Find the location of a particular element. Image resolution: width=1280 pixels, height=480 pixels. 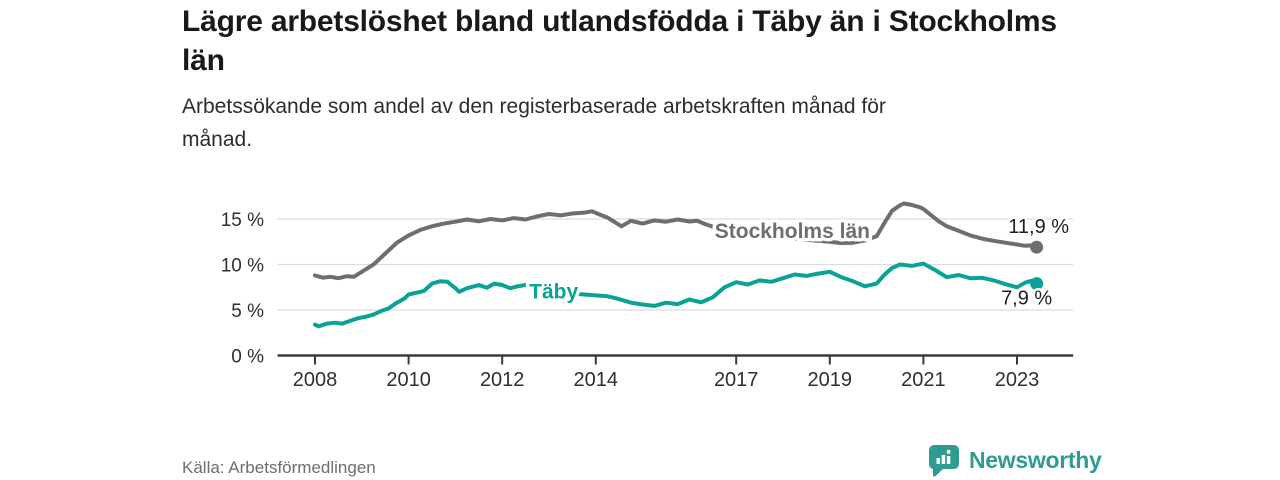

series-line-stockholms-lan is located at coordinates (676, 241).